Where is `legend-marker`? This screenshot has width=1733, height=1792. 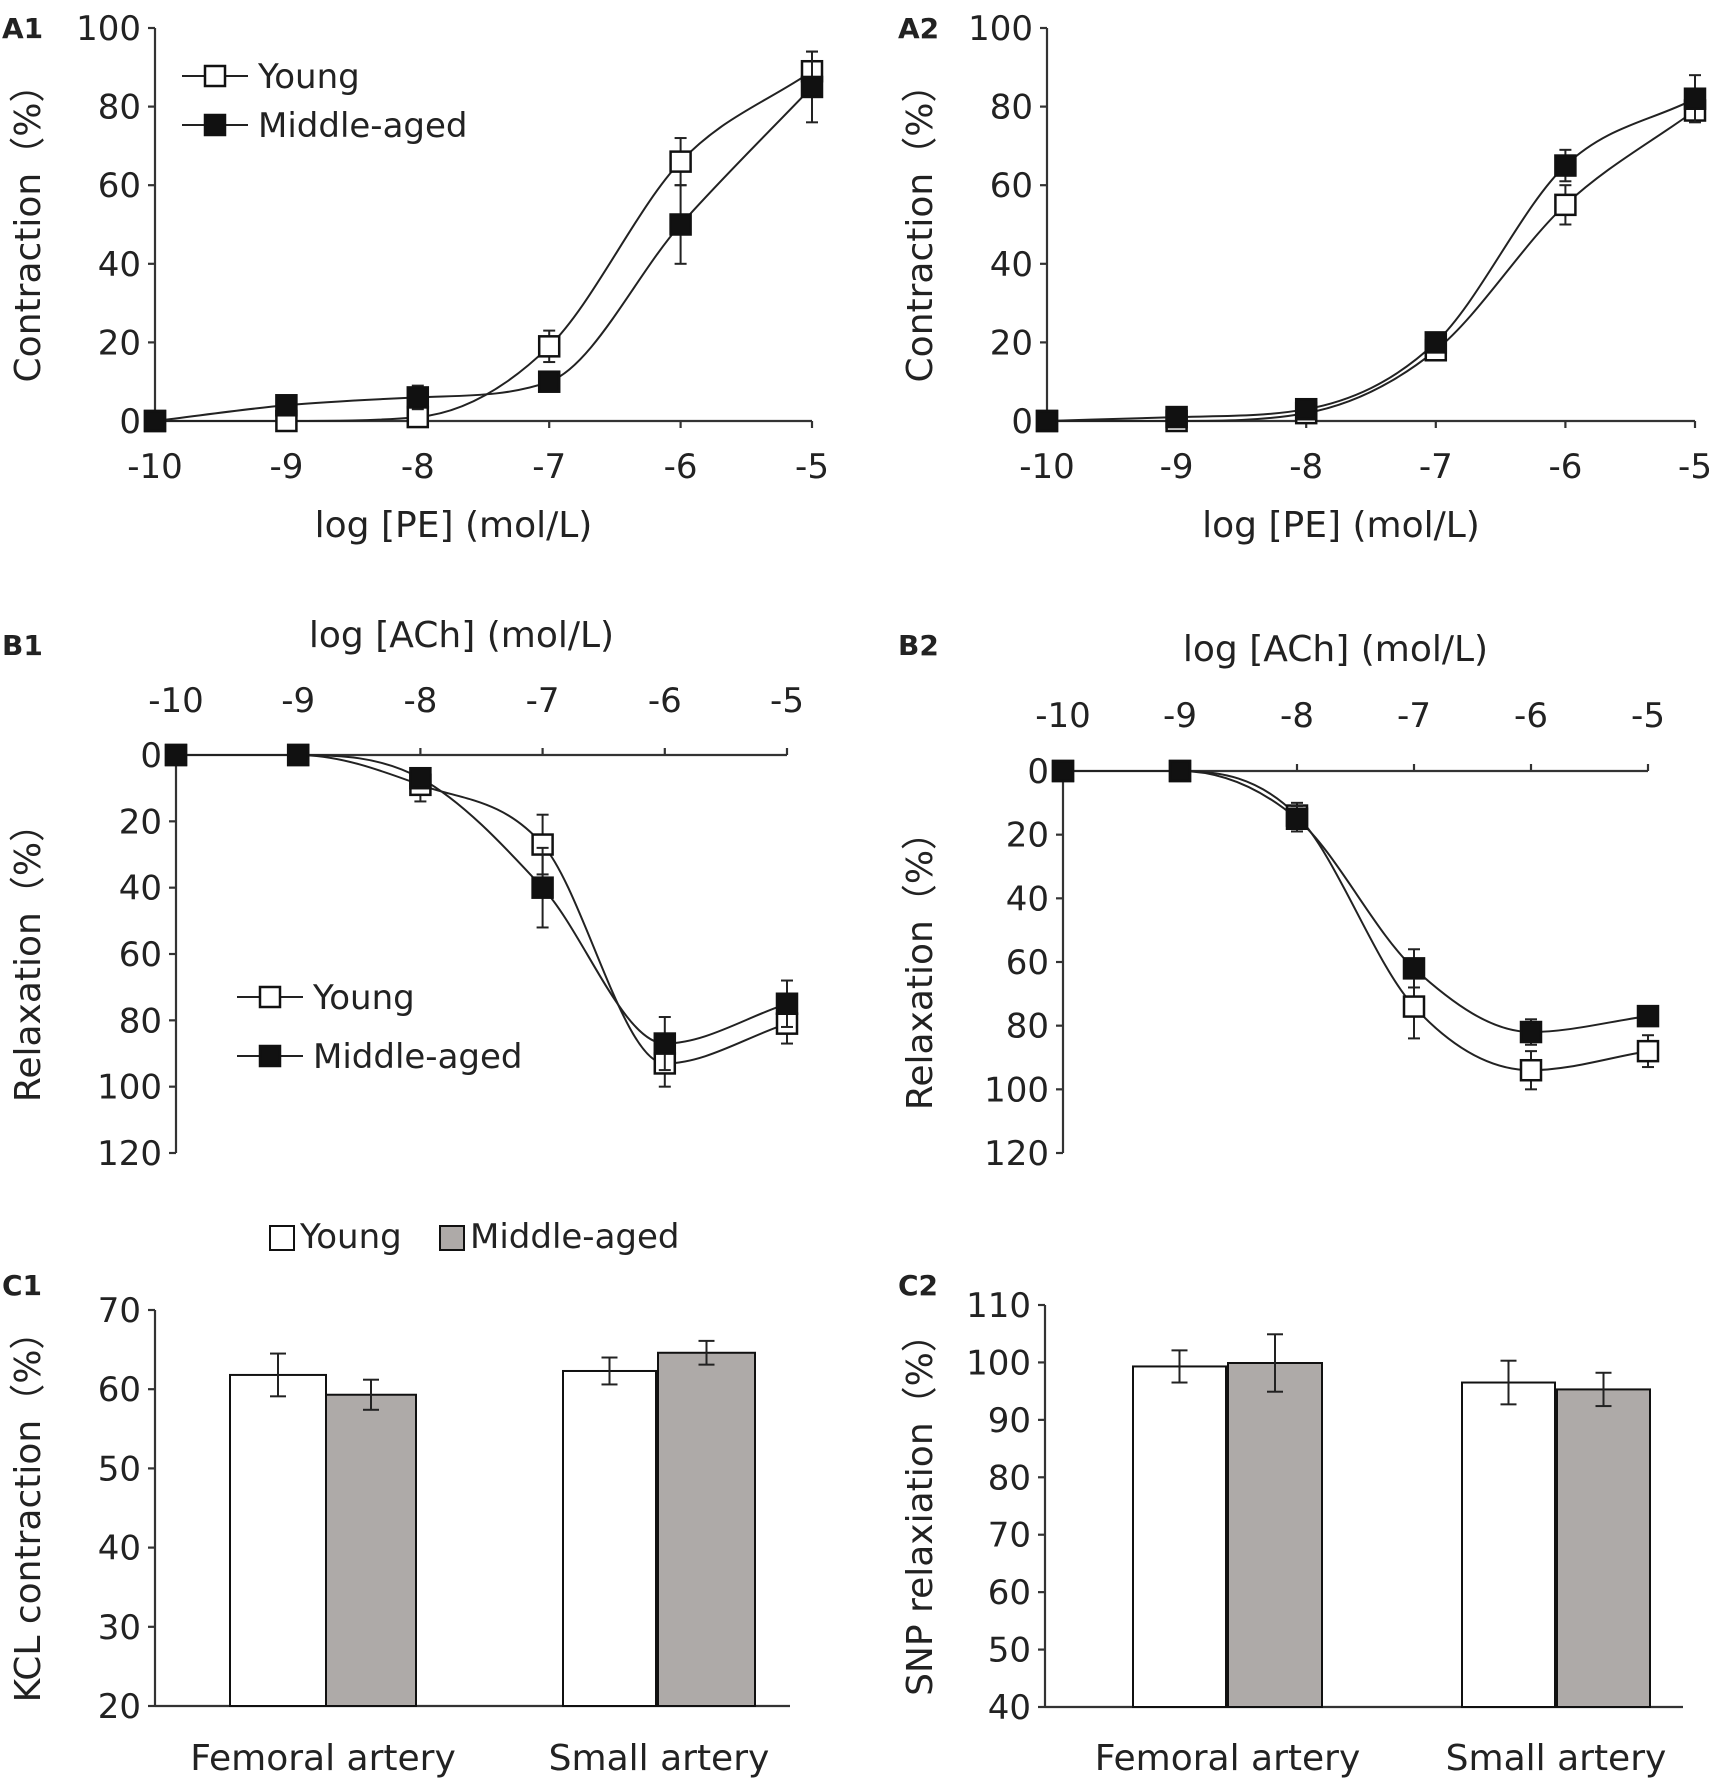
legend-marker is located at coordinates (270, 1056).